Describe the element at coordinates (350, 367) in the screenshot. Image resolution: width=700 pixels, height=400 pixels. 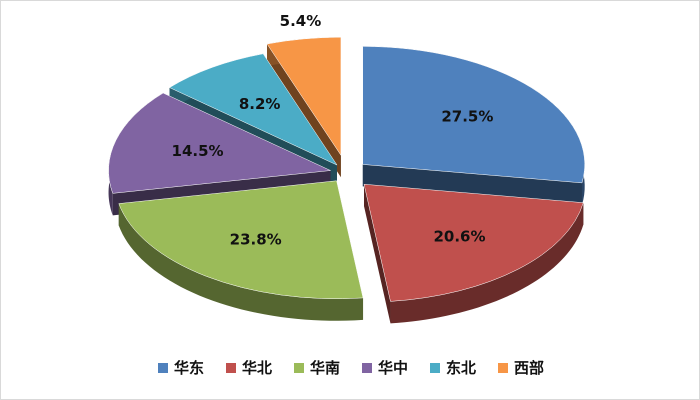
I see `legend: 华东 华北 华南 华中 东北 西部` at that location.